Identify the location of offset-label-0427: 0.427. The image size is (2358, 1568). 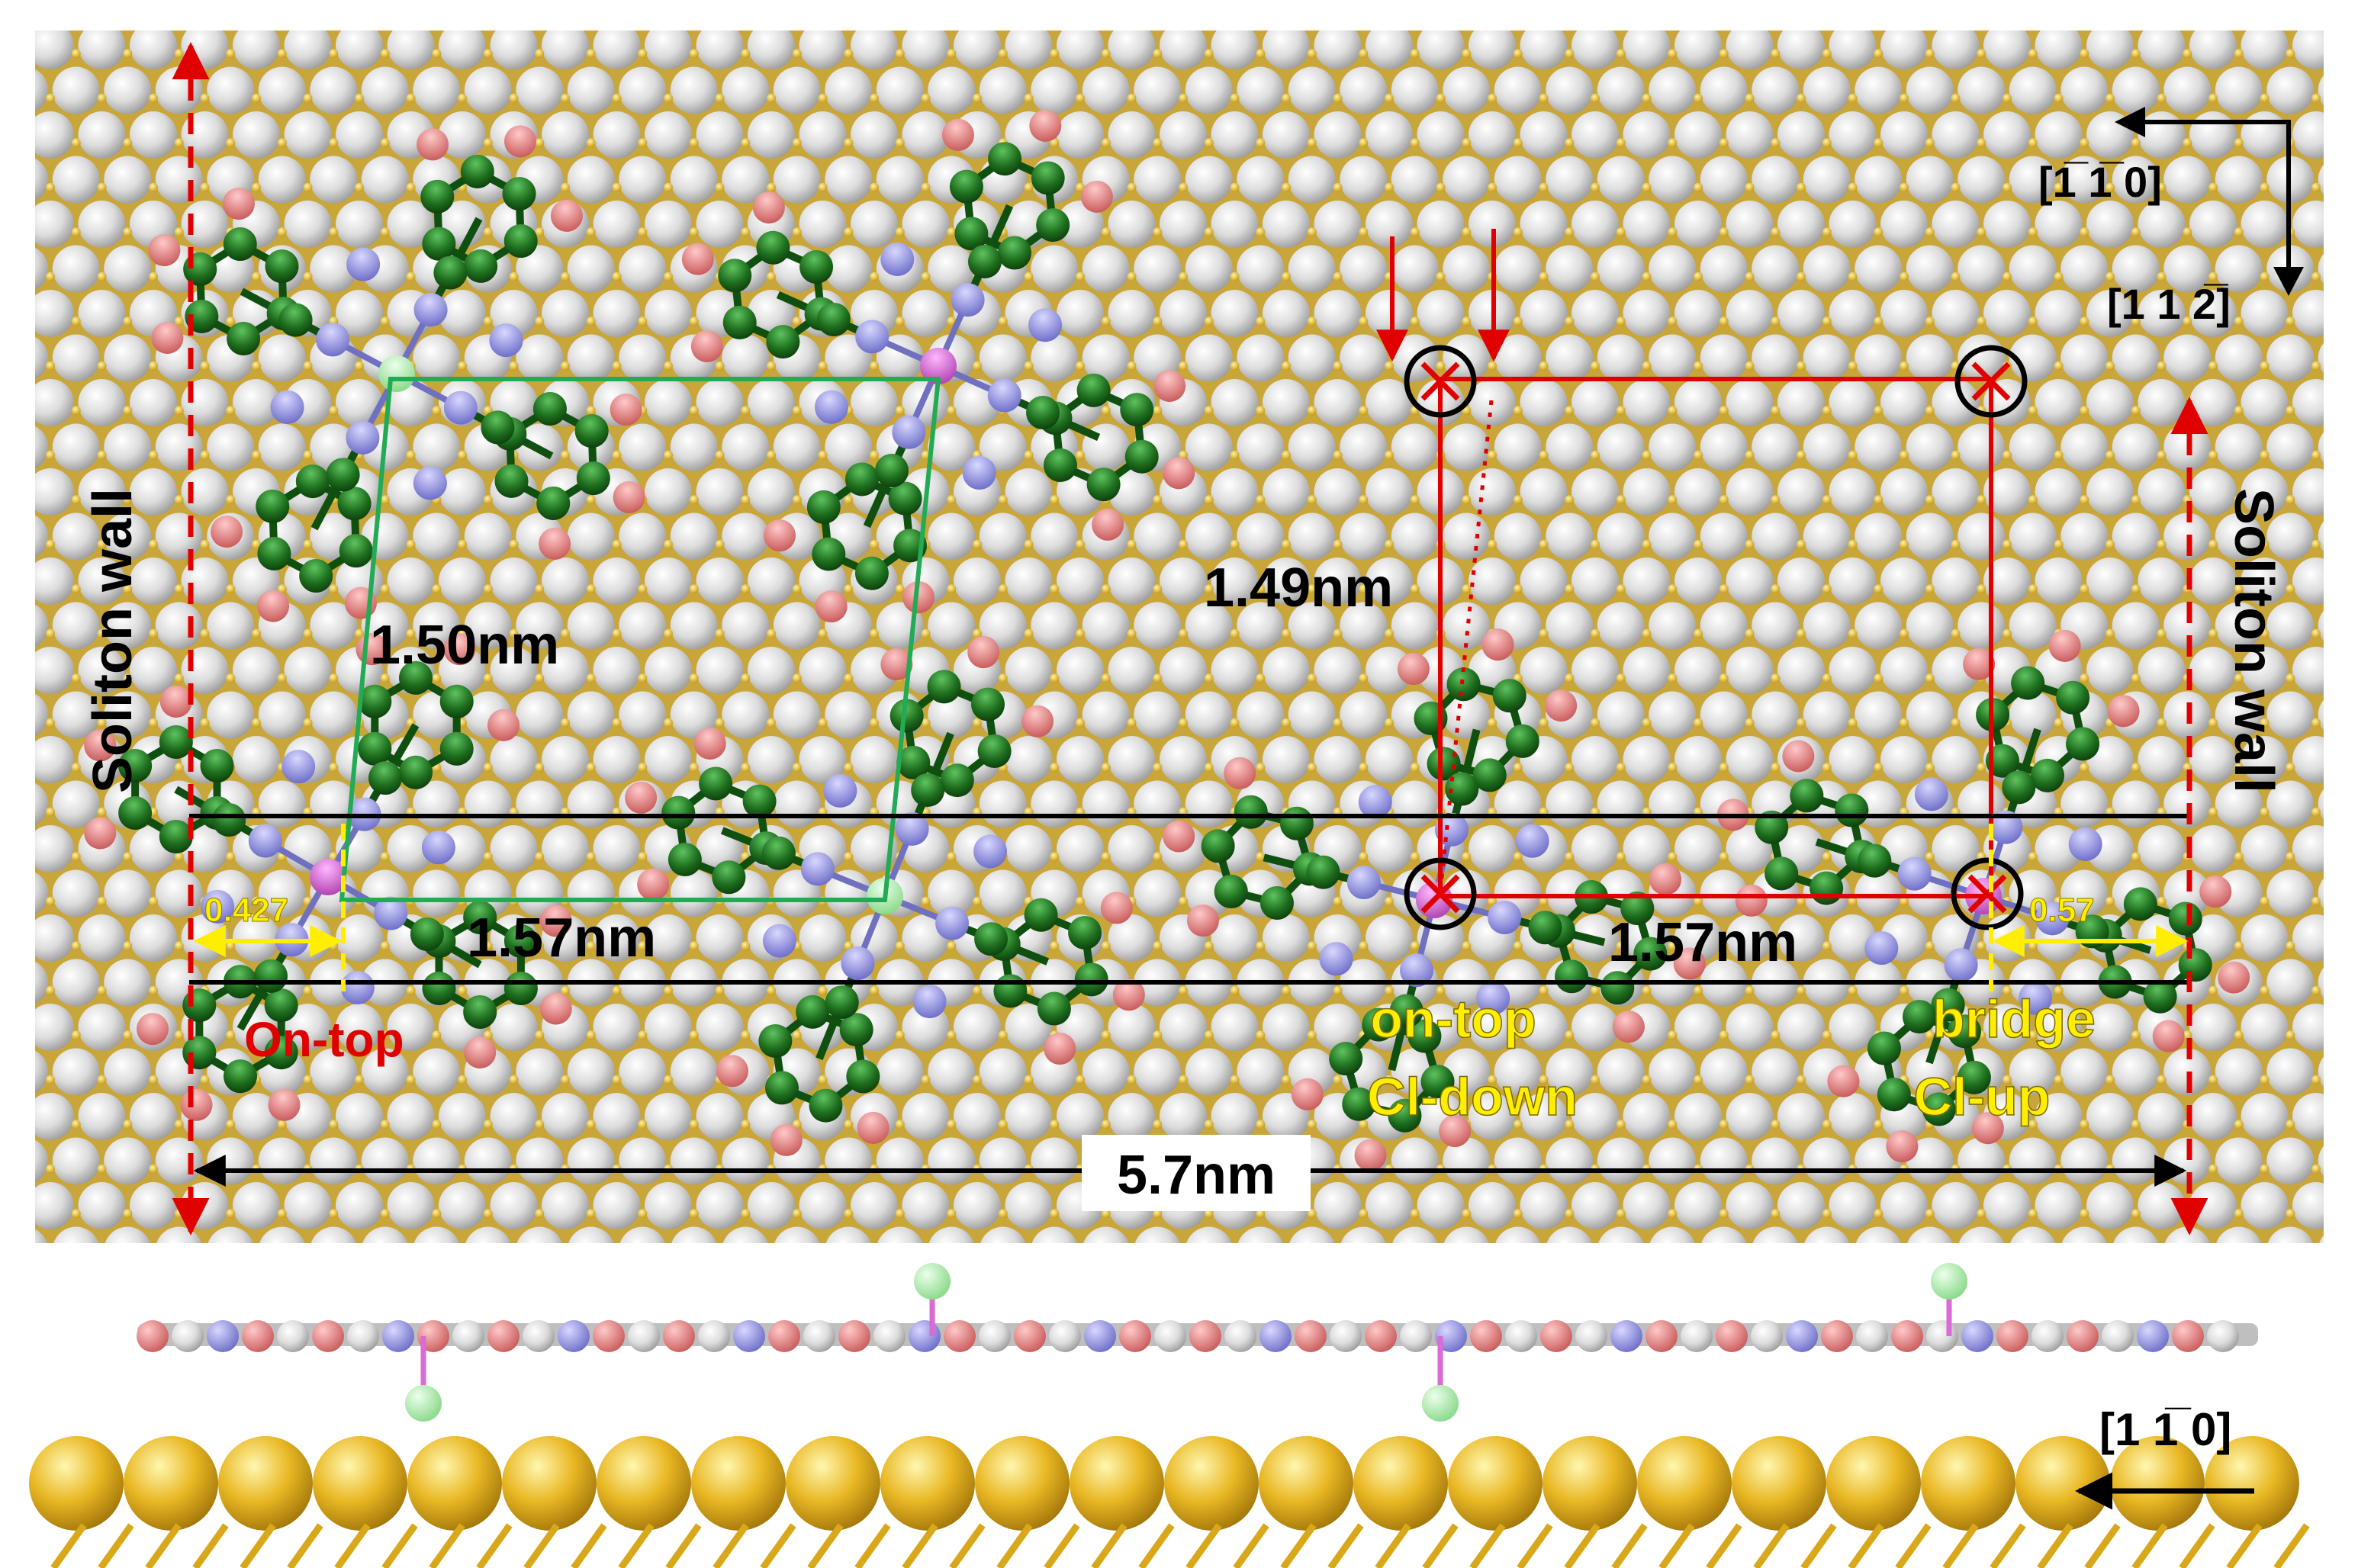
(246, 911).